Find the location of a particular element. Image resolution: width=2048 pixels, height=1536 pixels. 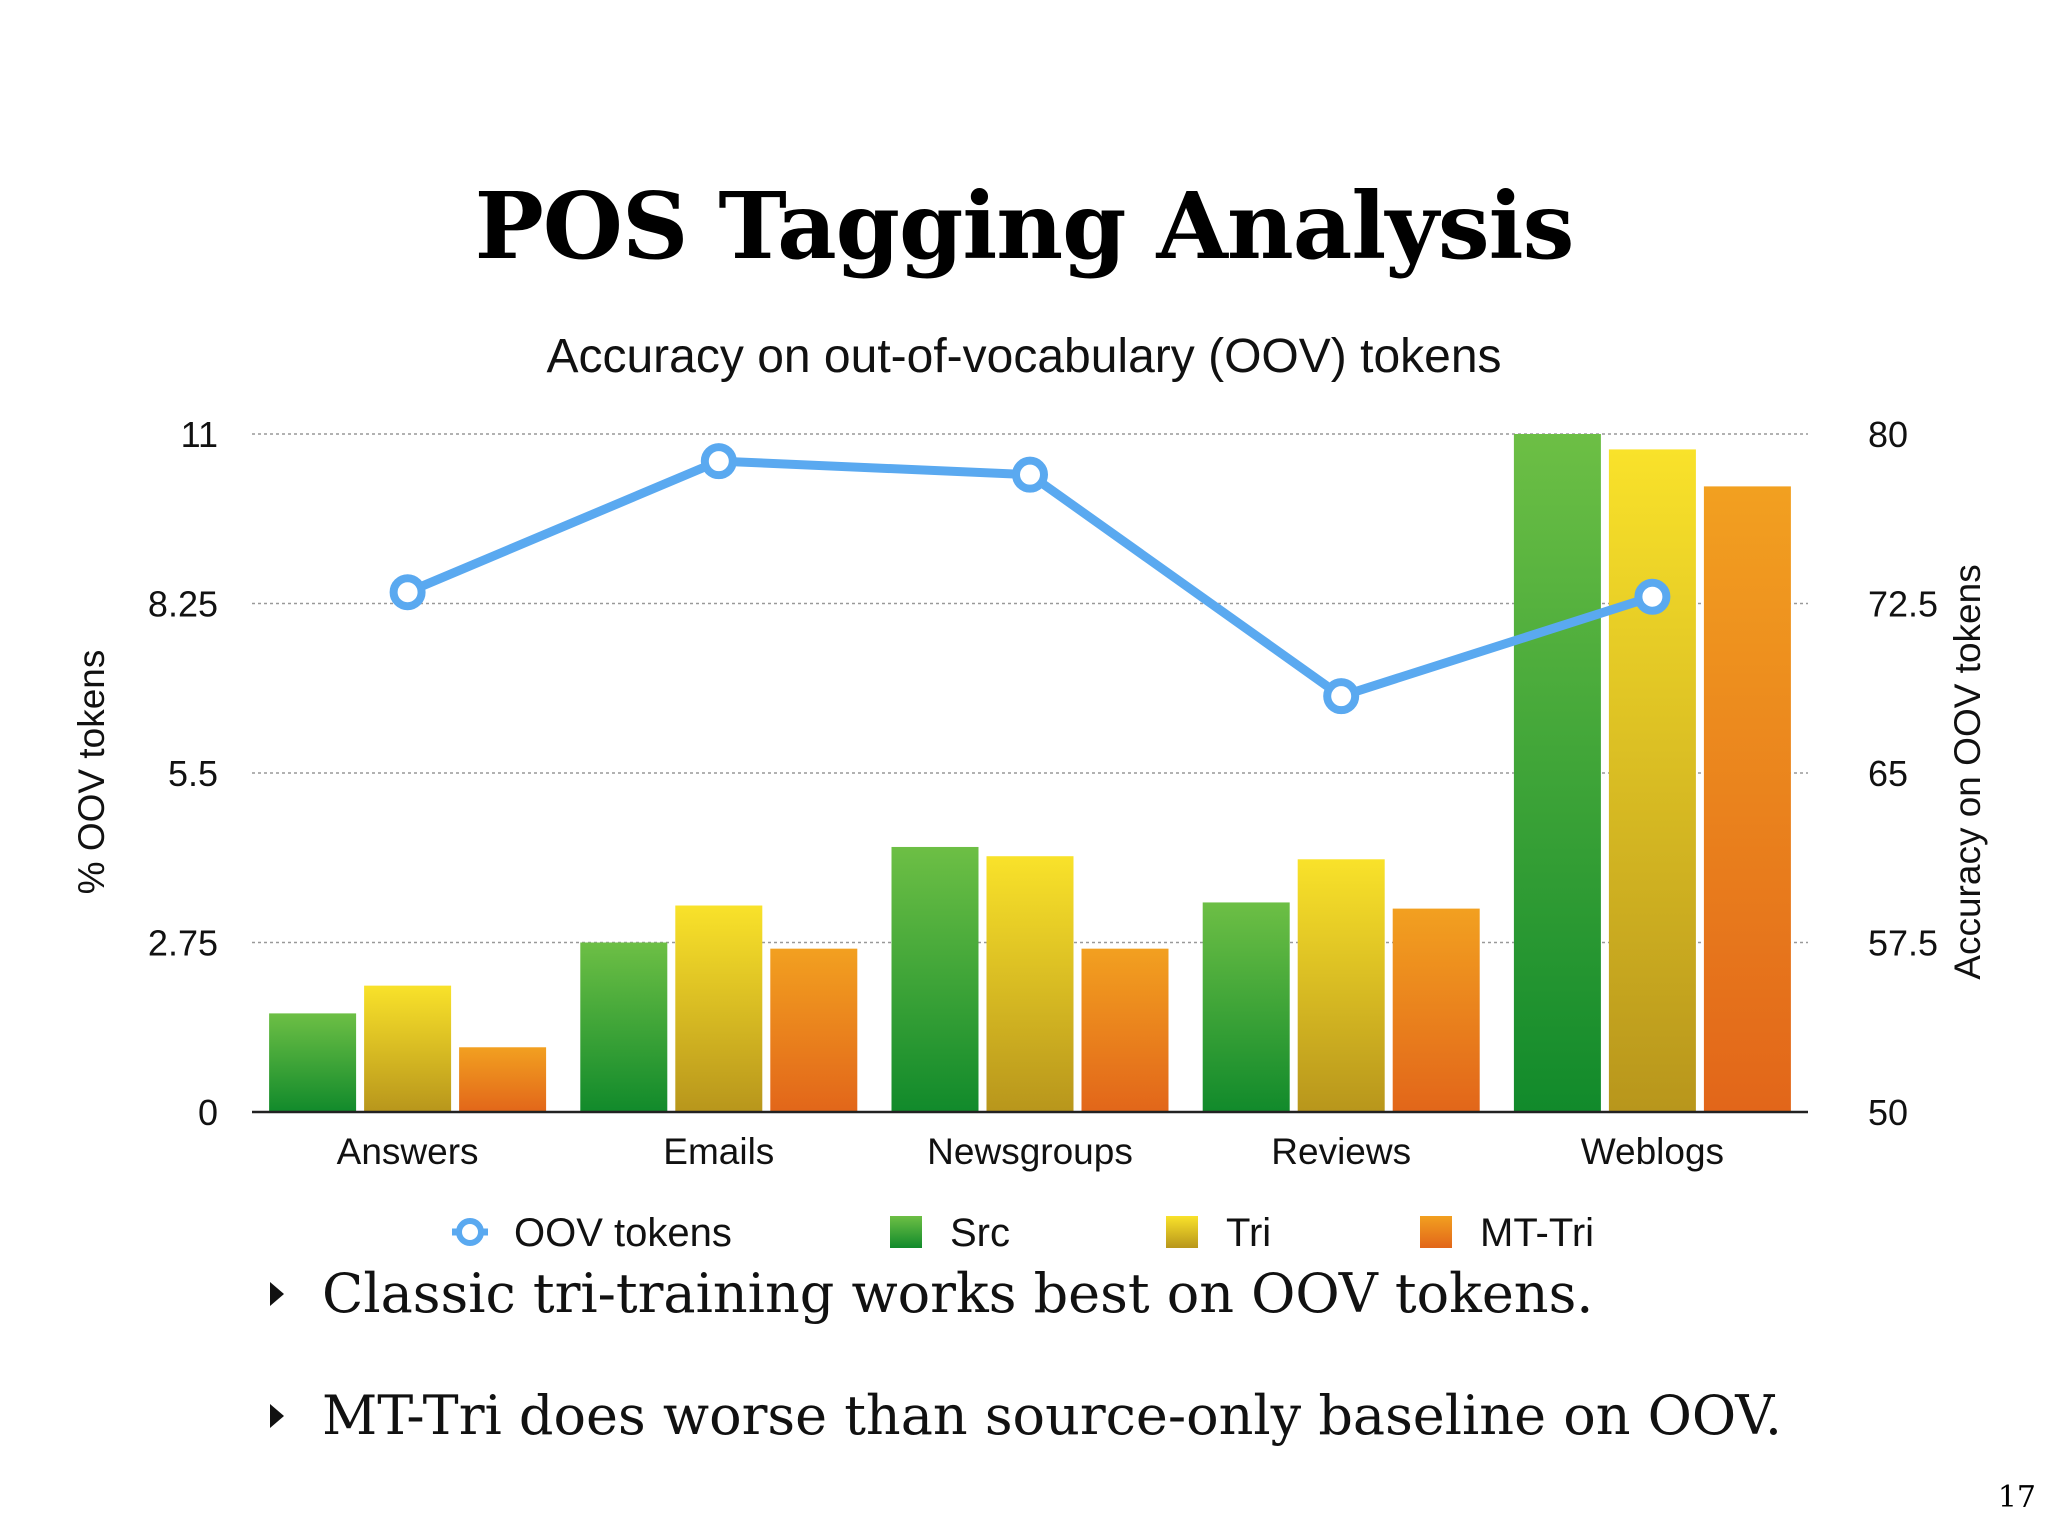

bar-mt-tri-reviews is located at coordinates (1436, 1010).